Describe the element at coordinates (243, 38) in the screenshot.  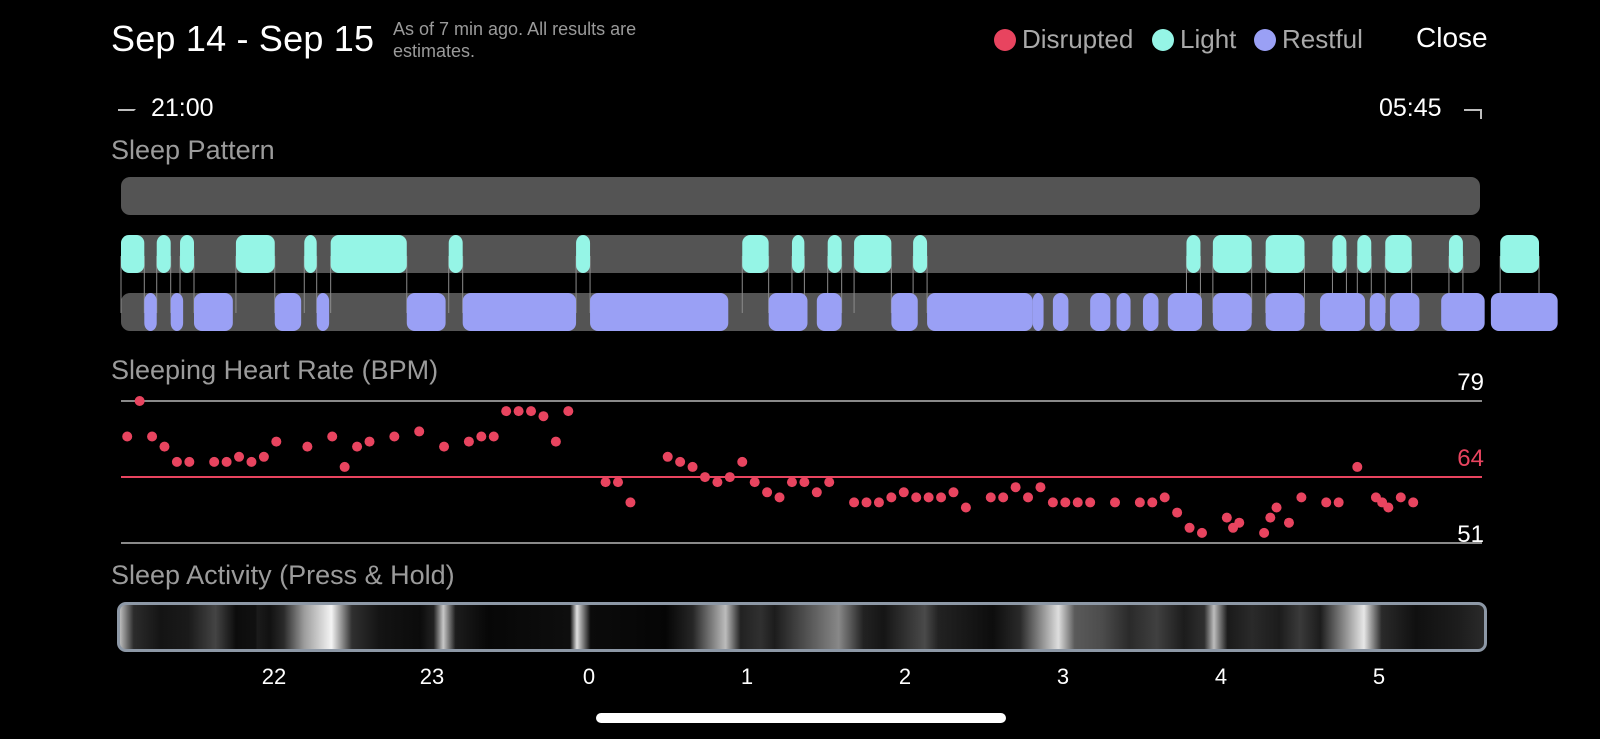
I see `date-range-title: Sep 14 - Sep 15` at that location.